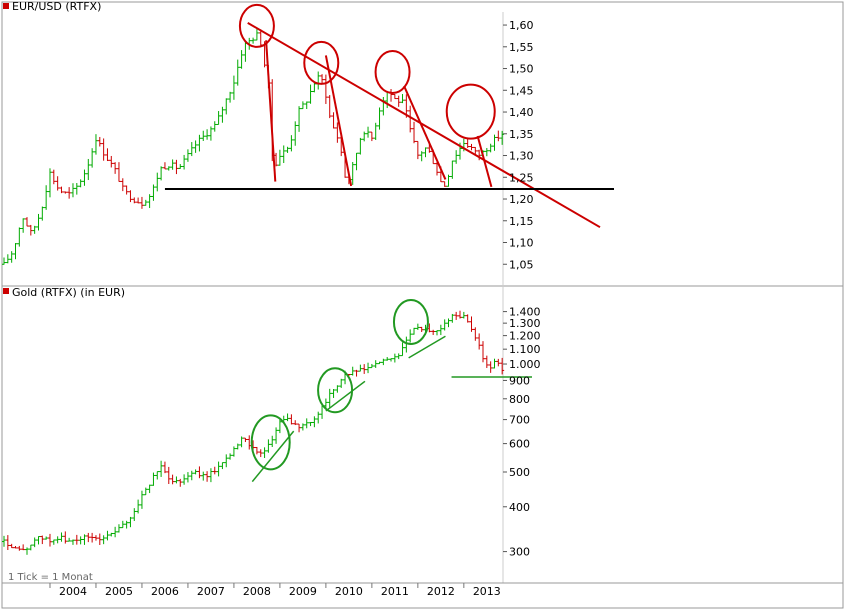 The image size is (847, 614). Describe the element at coordinates (521, 243) in the screenshot. I see `eurusd-ytick-label: 1,10` at that location.